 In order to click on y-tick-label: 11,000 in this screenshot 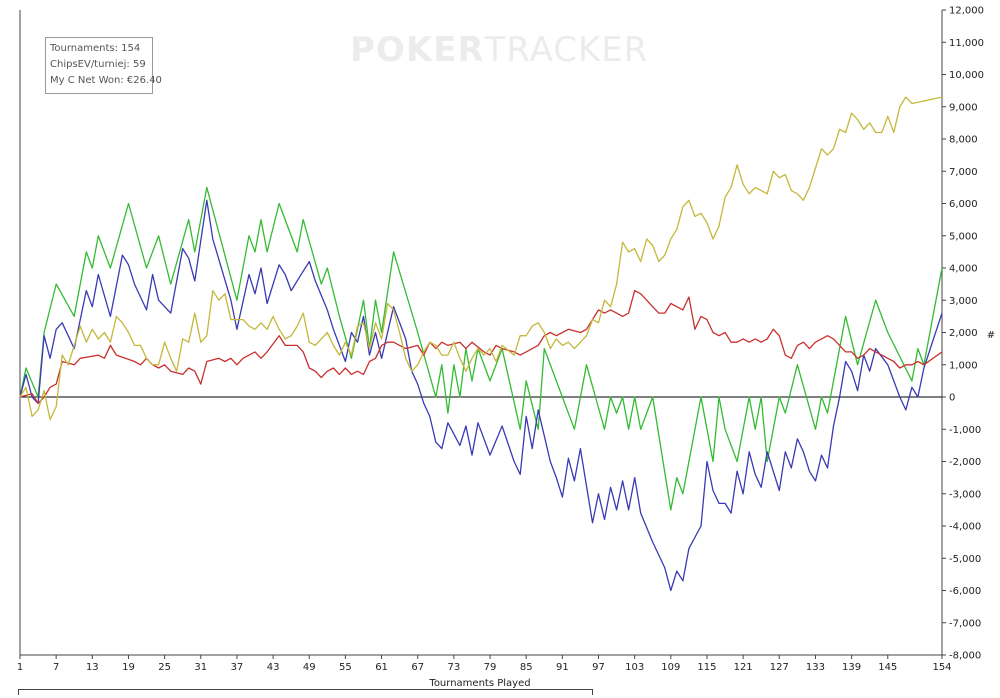, I will do `click(966, 43)`.